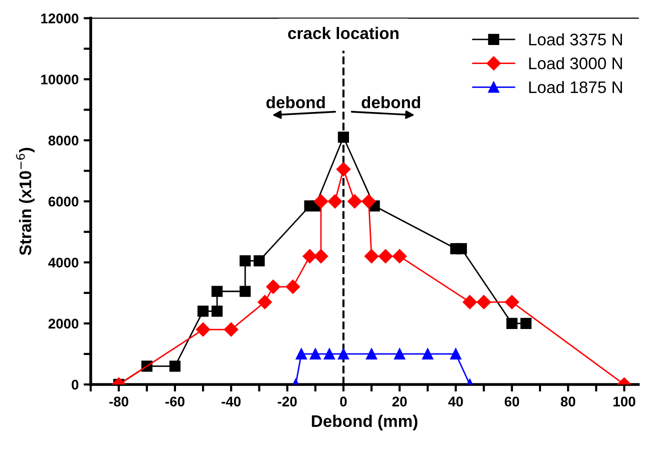 This screenshot has width=648, height=455. What do you see at coordinates (343, 33) in the screenshot?
I see `ref-line-label: crack location` at bounding box center [343, 33].